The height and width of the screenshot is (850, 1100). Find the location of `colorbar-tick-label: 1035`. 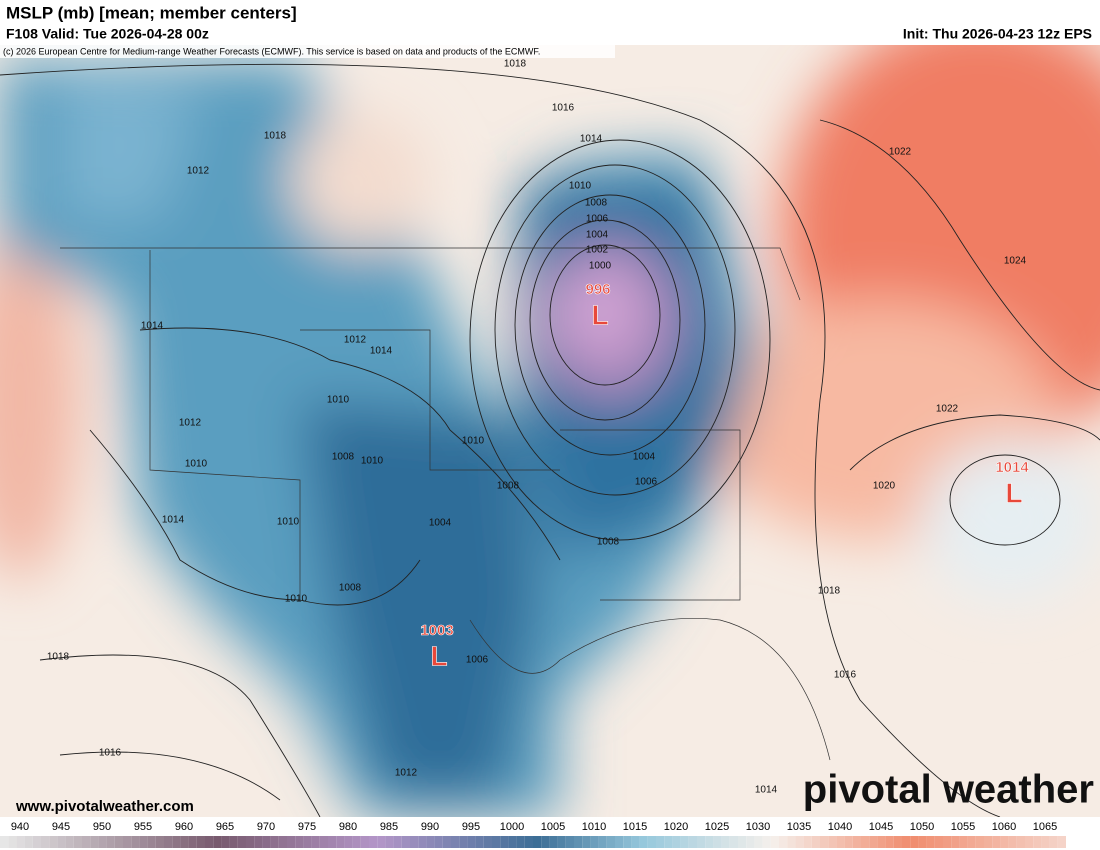

colorbar-tick-label: 1035 is located at coordinates (799, 827).